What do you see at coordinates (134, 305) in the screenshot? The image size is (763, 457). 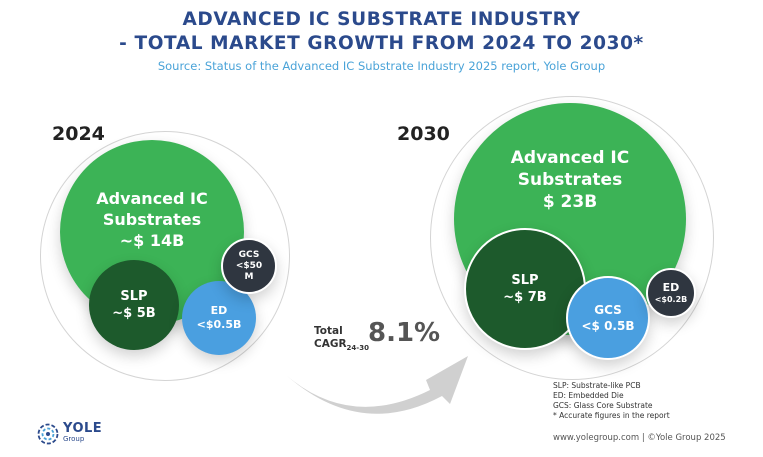 I see `slp-2024-circle: SLP ~$ 5B` at bounding box center [134, 305].